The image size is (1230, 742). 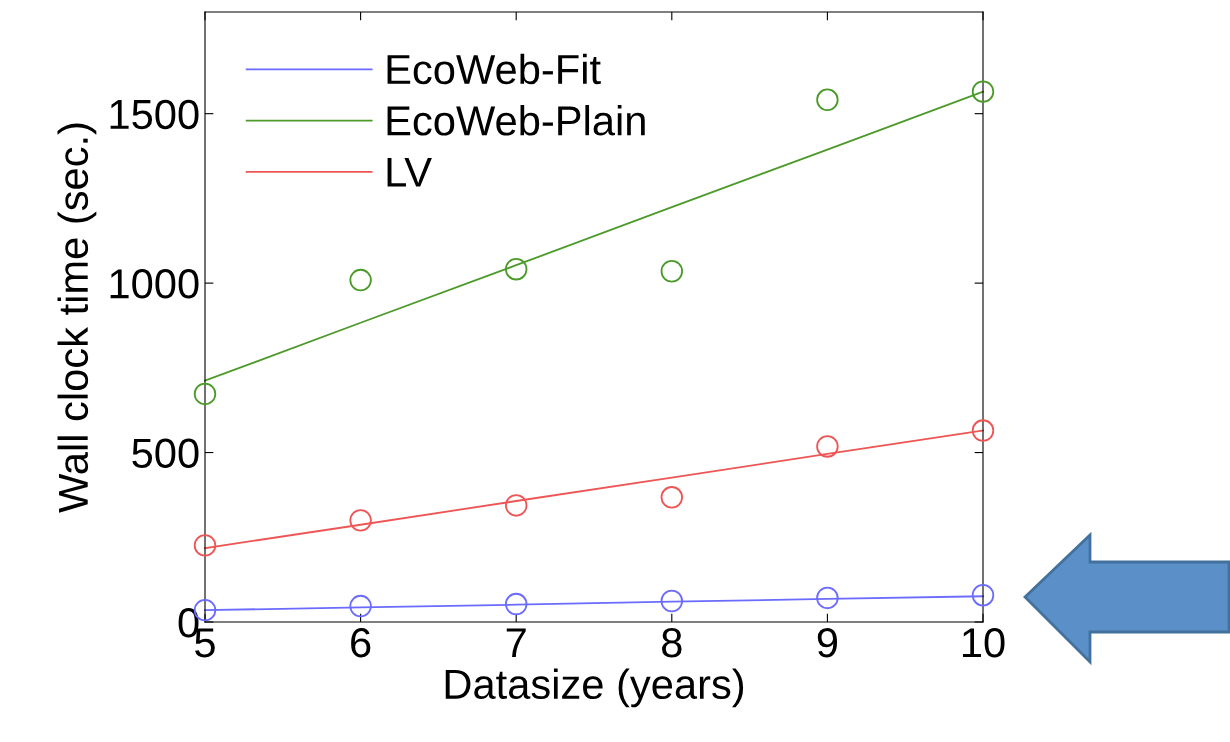 I want to click on x-tick-label: 7, so click(x=516, y=643).